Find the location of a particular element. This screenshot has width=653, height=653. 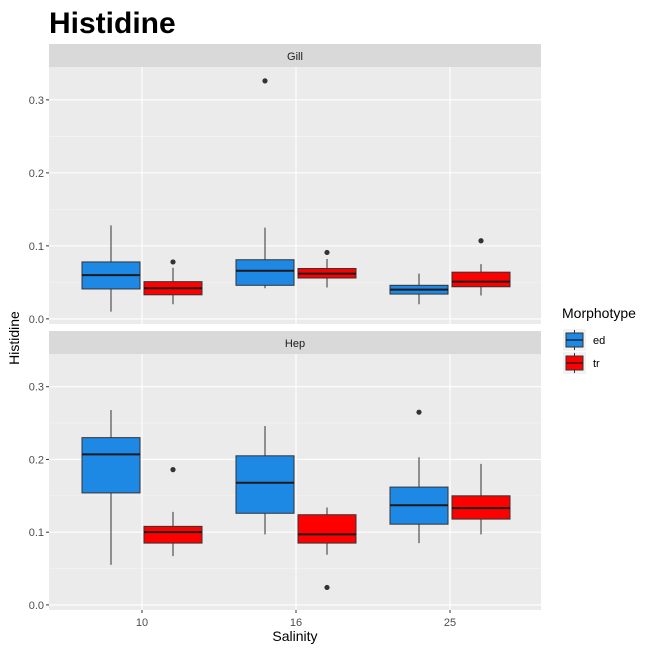

x-tick-label: 16 is located at coordinates (296, 623).